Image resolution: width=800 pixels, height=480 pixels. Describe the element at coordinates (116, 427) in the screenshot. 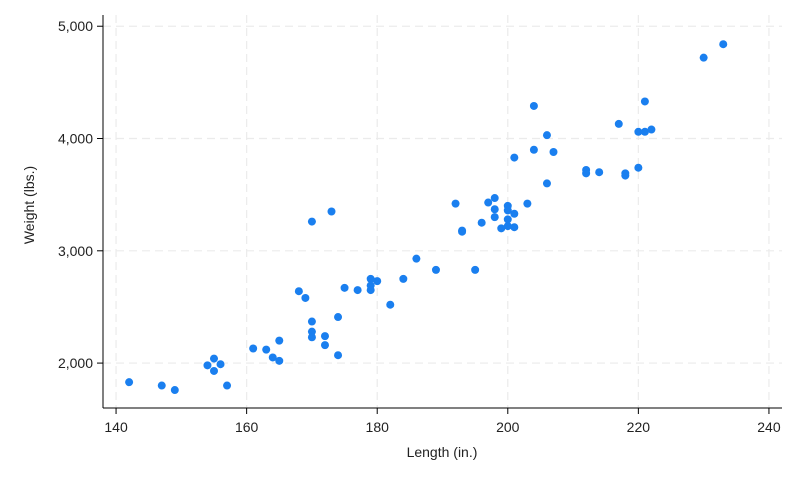

I see `x-tick-label: 140` at that location.